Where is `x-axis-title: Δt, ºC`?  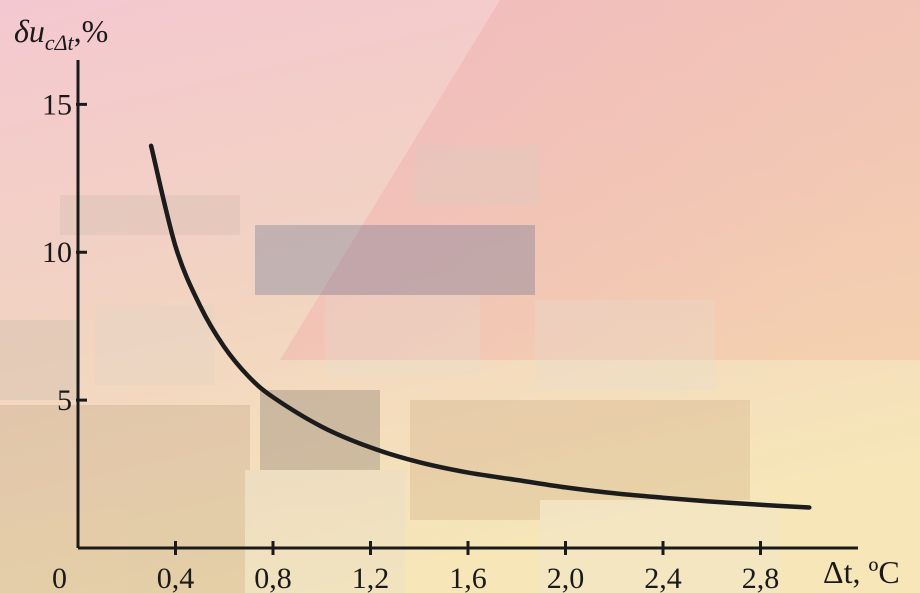 x-axis-title: Δt, ºC is located at coordinates (861, 572).